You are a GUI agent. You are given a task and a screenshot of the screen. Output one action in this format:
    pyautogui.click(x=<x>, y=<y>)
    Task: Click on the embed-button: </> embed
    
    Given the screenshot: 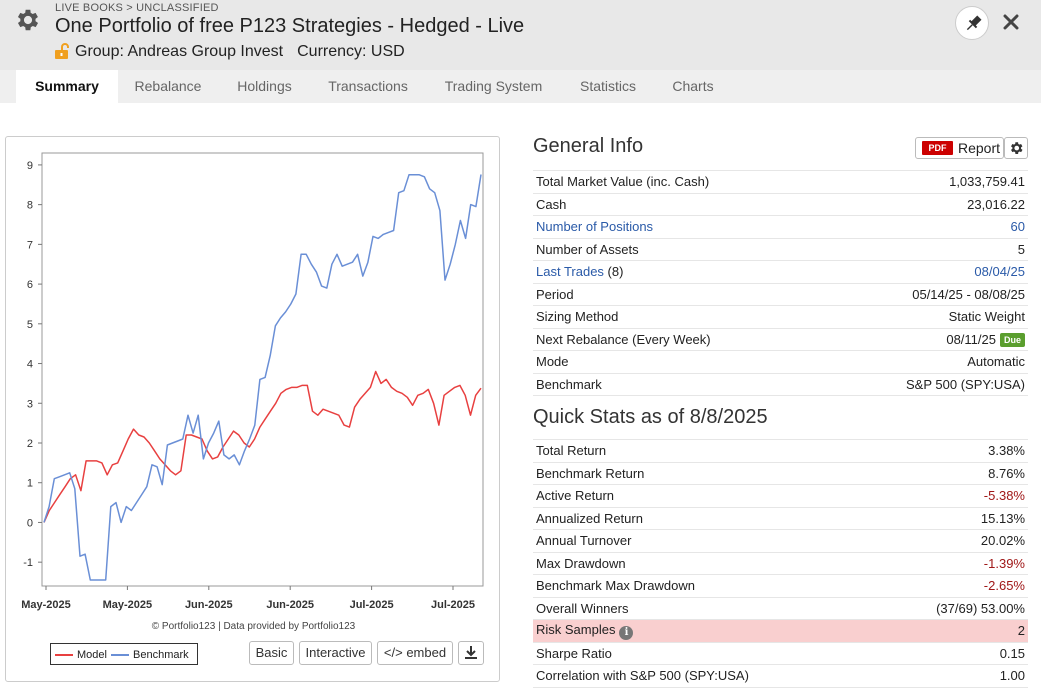 What is the action you would take?
    pyautogui.click(x=415, y=653)
    